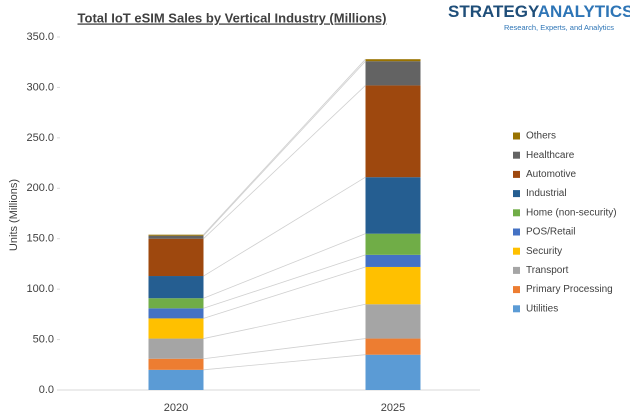  What do you see at coordinates (393, 408) in the screenshot?
I see `x-tick-label: 2025` at bounding box center [393, 408].